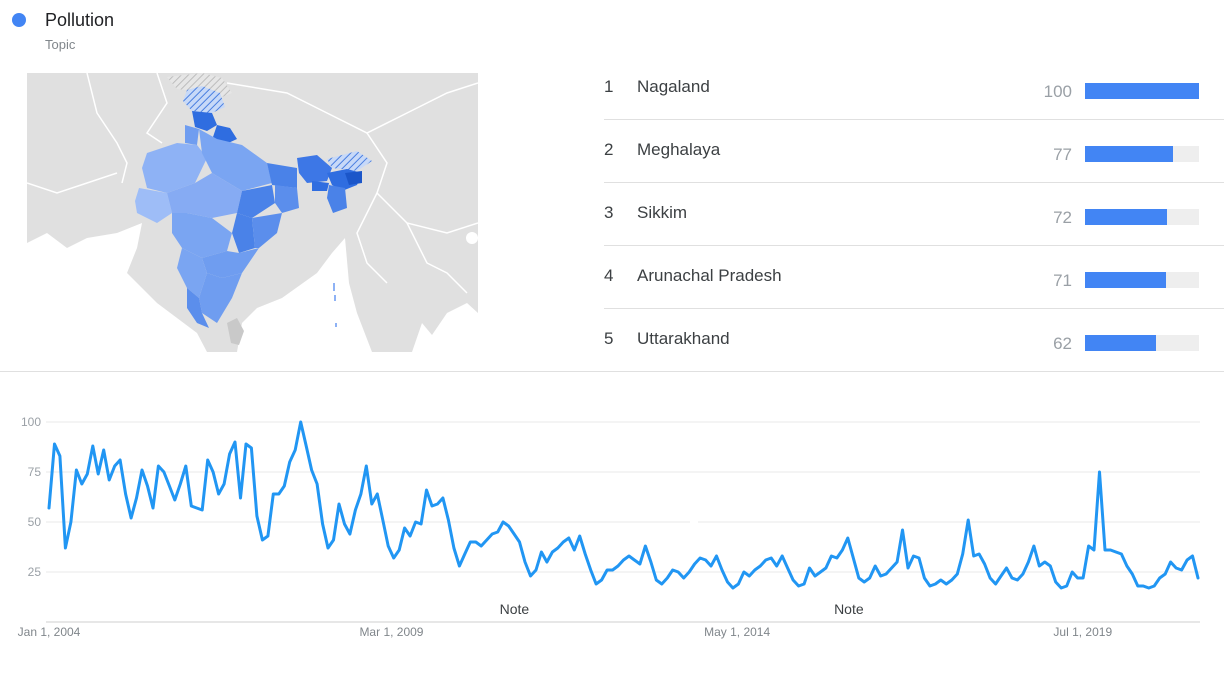 The height and width of the screenshot is (675, 1224). What do you see at coordinates (914, 151) in the screenshot?
I see `ranking-row: 2 Meghalaya 77` at bounding box center [914, 151].